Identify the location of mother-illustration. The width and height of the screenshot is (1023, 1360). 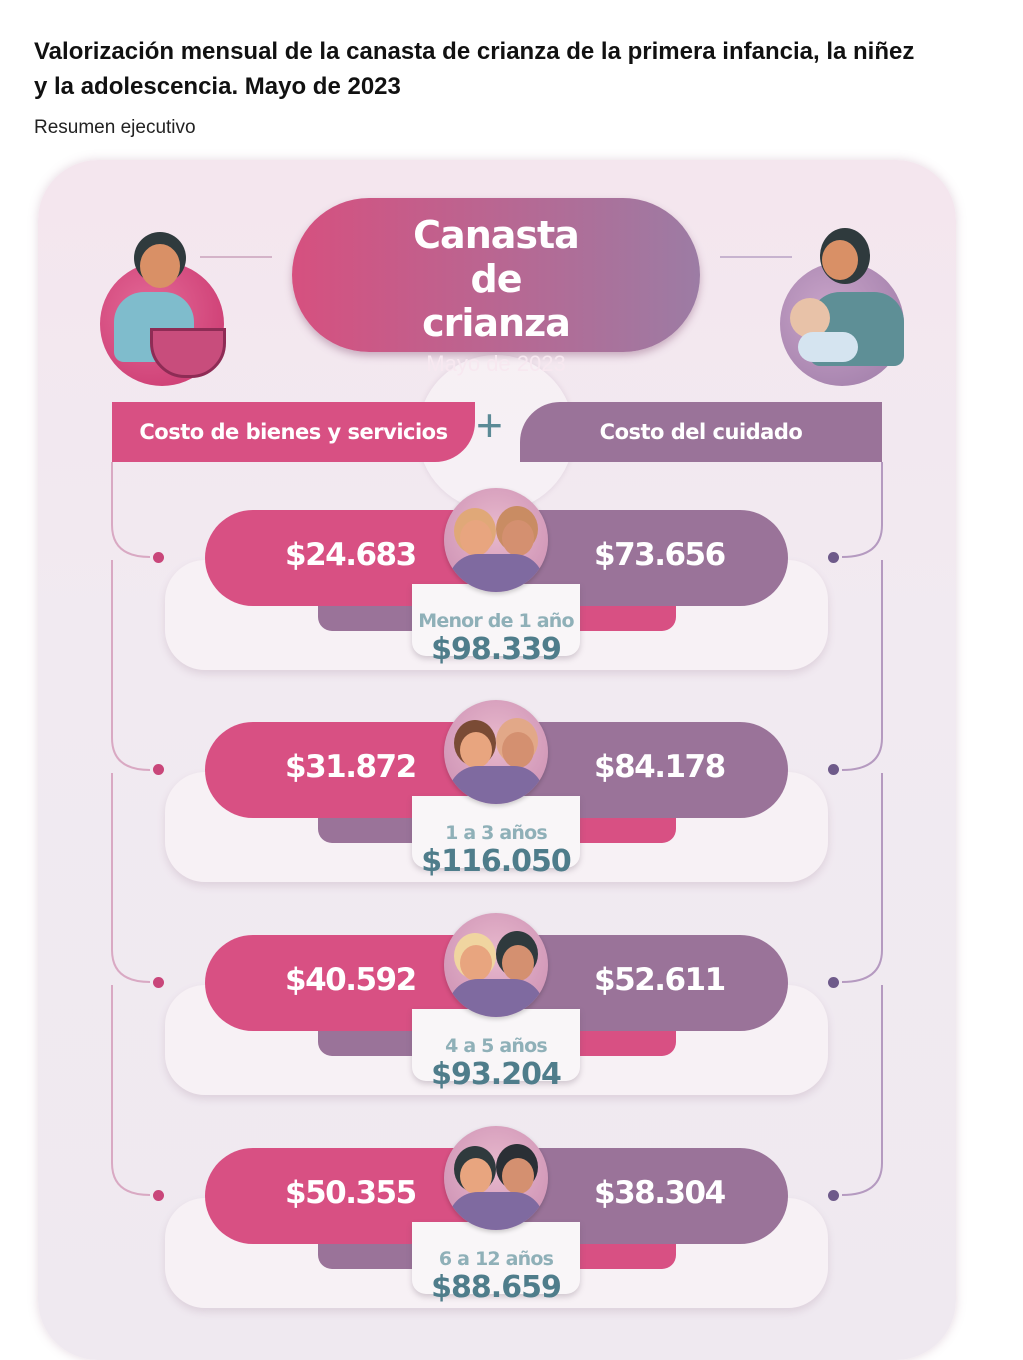
(163, 309).